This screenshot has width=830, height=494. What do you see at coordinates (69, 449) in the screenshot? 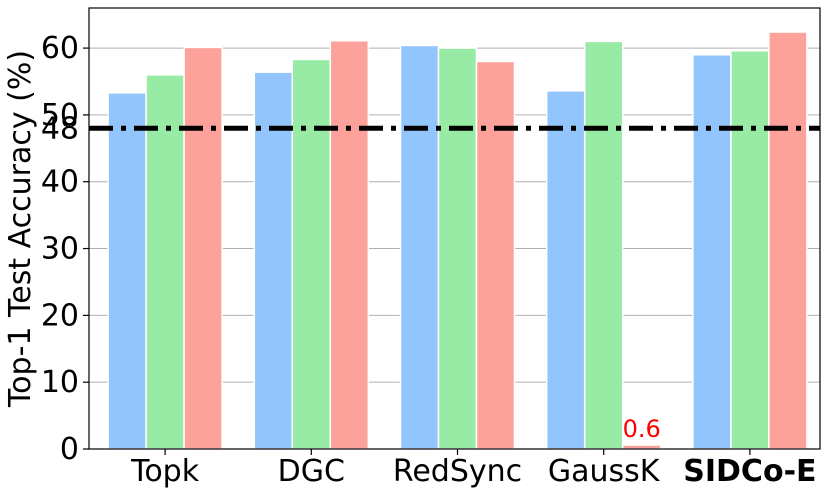
I see `y-tick-label: 0` at bounding box center [69, 449].